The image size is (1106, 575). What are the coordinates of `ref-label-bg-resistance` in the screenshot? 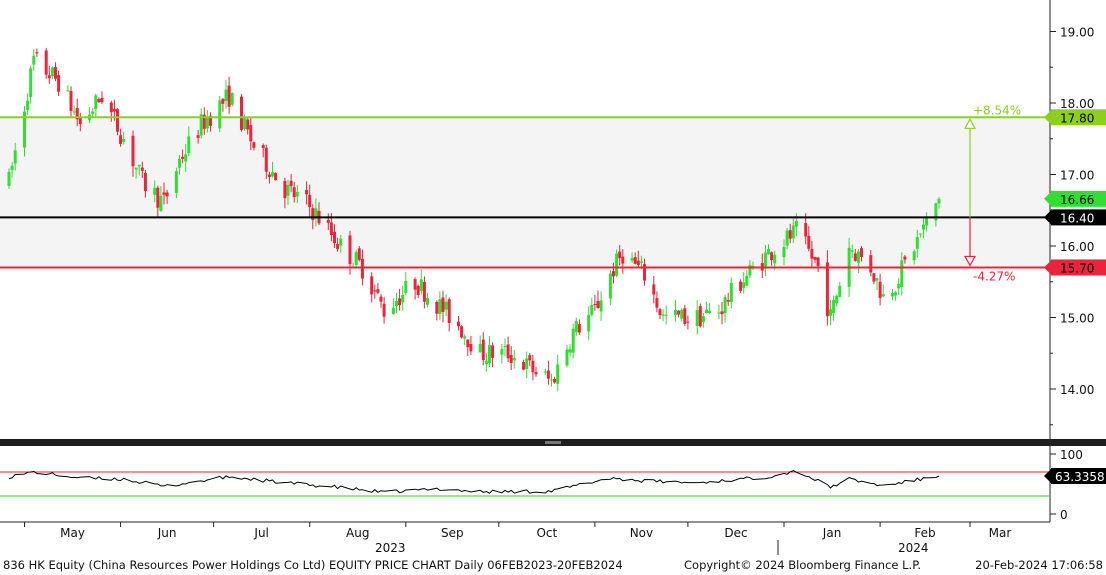 It's located at (1078, 117).